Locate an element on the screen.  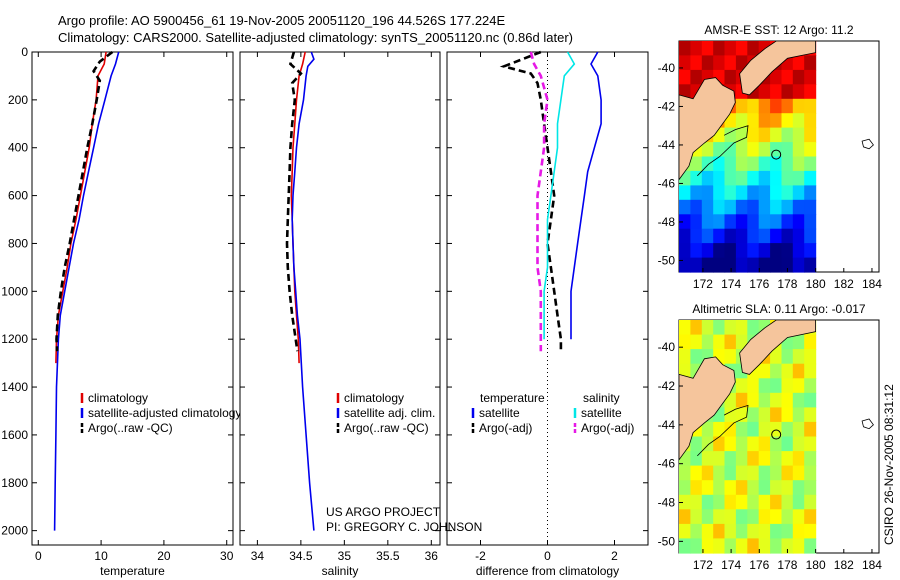
x-tick-label: 180 is located at coordinates (816, 565).